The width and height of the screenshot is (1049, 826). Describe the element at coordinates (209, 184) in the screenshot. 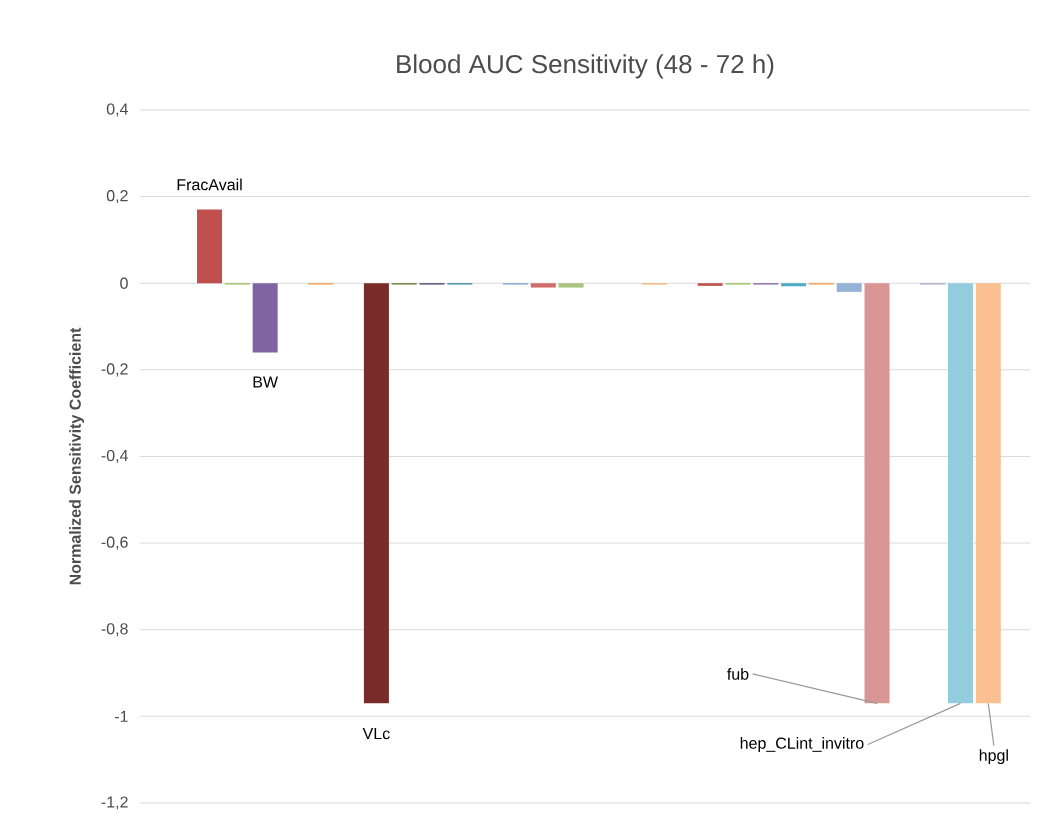

I see `annotation: FracAvail` at that location.